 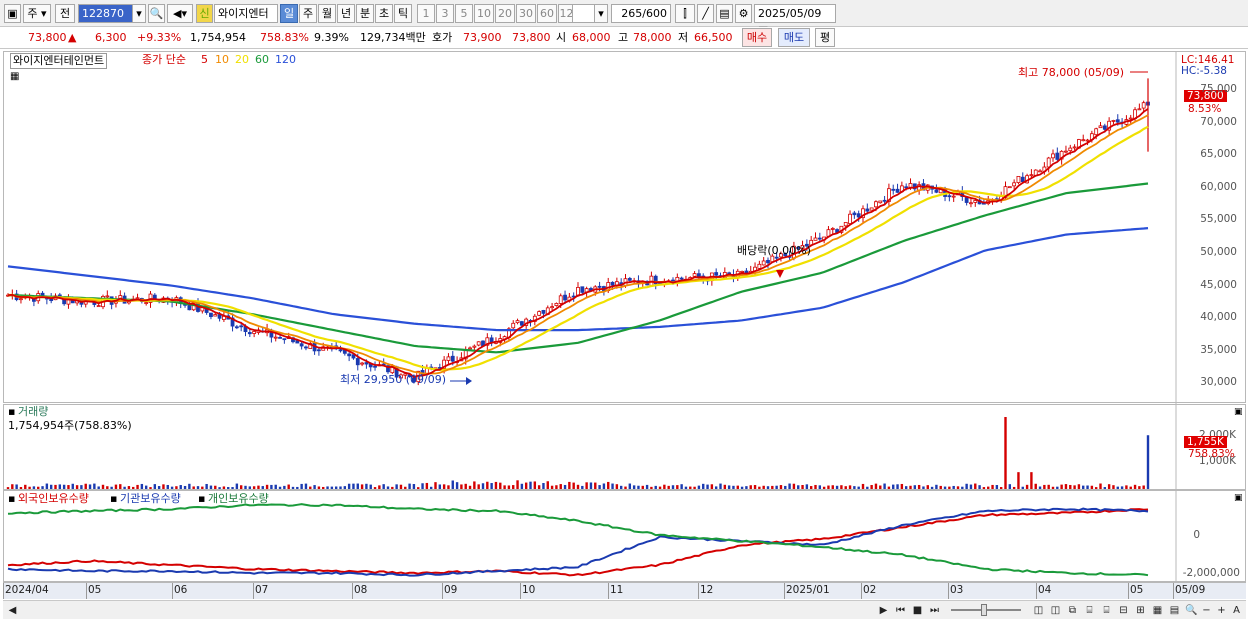 I want to click on tool-icon-2: ◫, so click(x=1055, y=610).